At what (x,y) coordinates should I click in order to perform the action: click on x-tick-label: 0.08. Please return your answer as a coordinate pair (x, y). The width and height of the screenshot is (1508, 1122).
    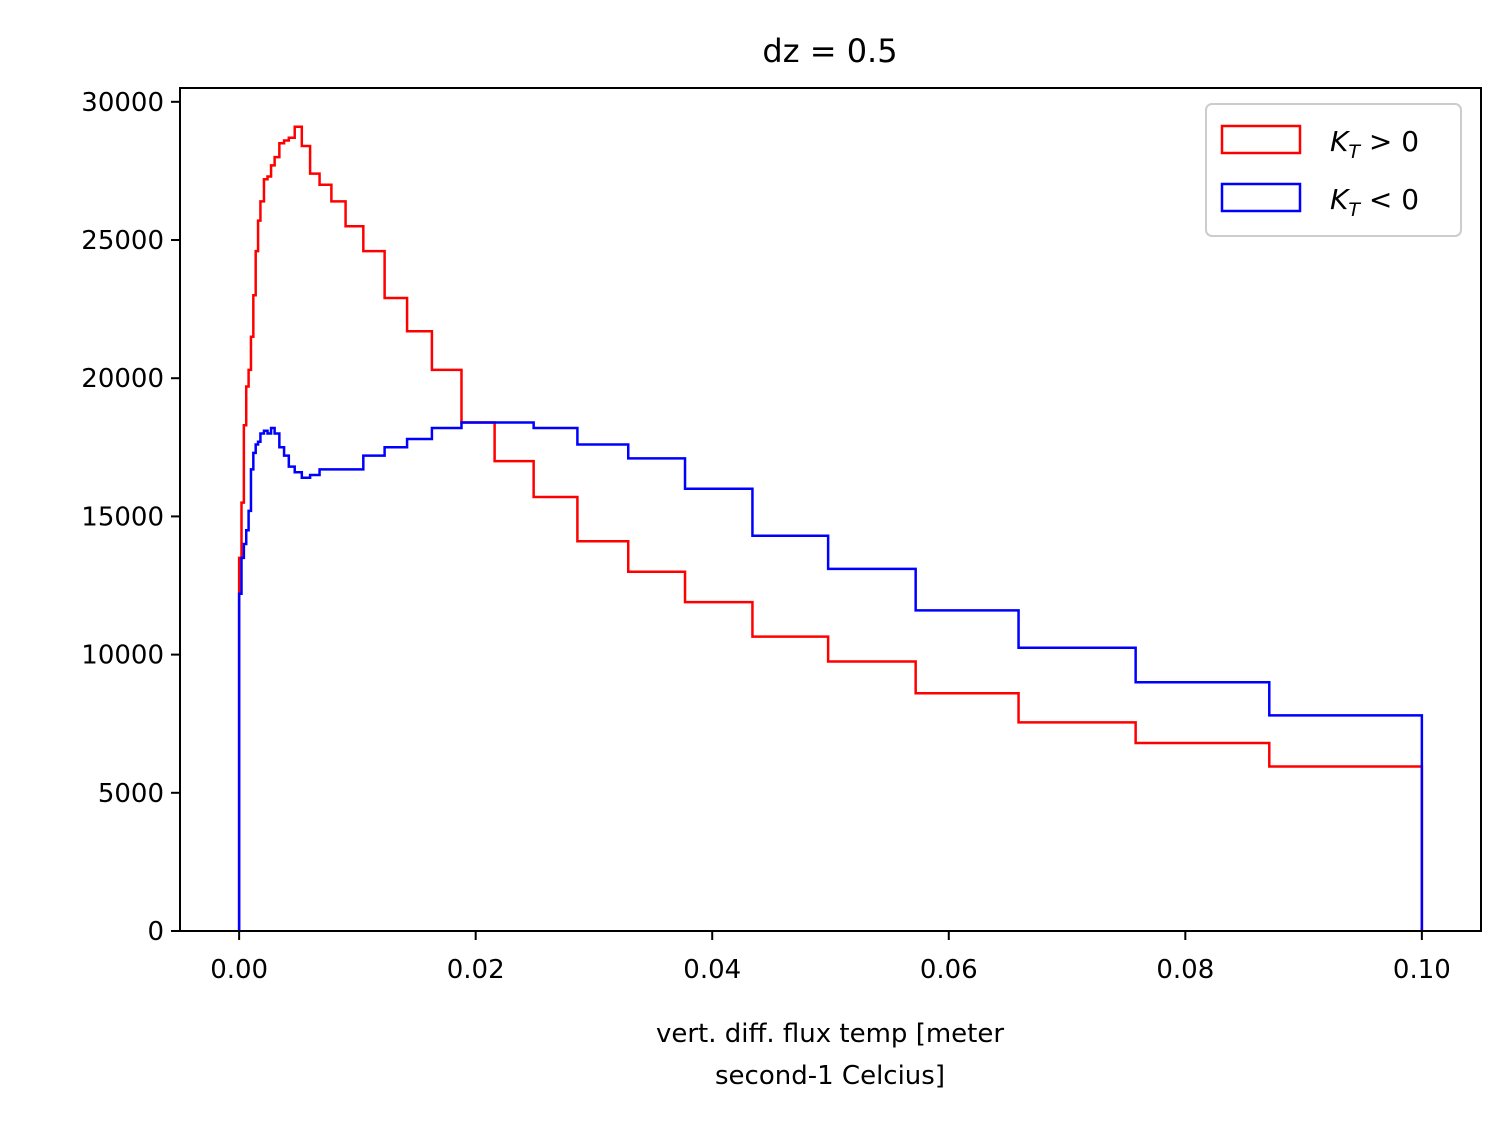
    Looking at the image, I should click on (1185, 970).